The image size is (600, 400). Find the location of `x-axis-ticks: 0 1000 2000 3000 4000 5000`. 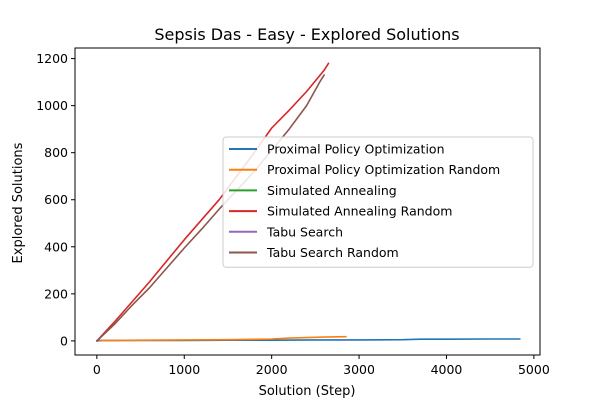

x-axis-ticks: 0 1000 2000 3000 4000 5000 is located at coordinates (321, 366).